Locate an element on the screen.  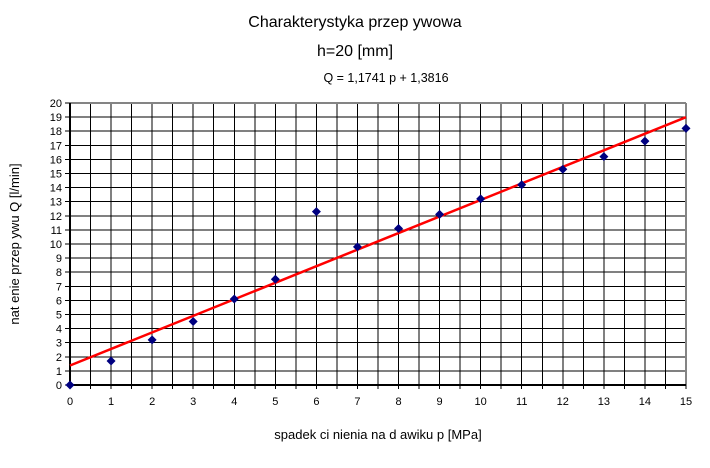
y-tick-label: 19 is located at coordinates (56, 118).